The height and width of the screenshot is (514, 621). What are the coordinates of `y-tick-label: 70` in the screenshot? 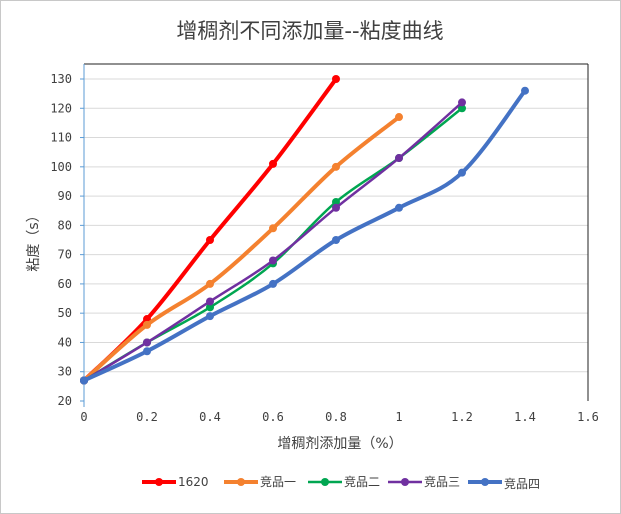 It's located at (65, 255).